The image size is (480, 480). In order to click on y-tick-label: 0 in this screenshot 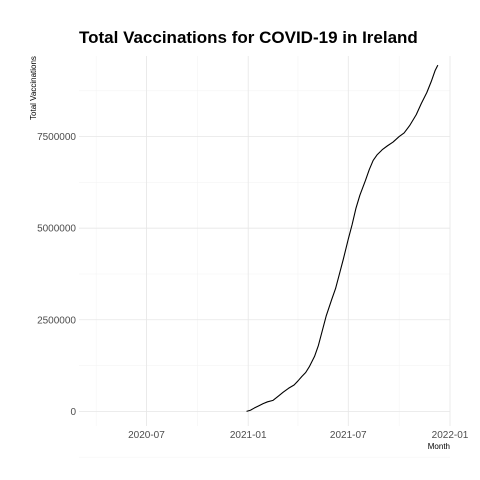, I will do `click(73, 412)`.